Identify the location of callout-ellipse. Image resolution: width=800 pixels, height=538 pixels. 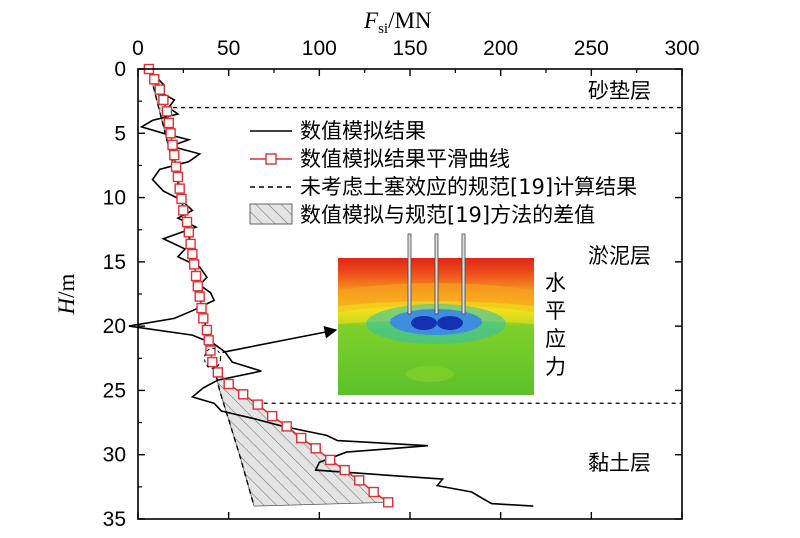
(213, 358).